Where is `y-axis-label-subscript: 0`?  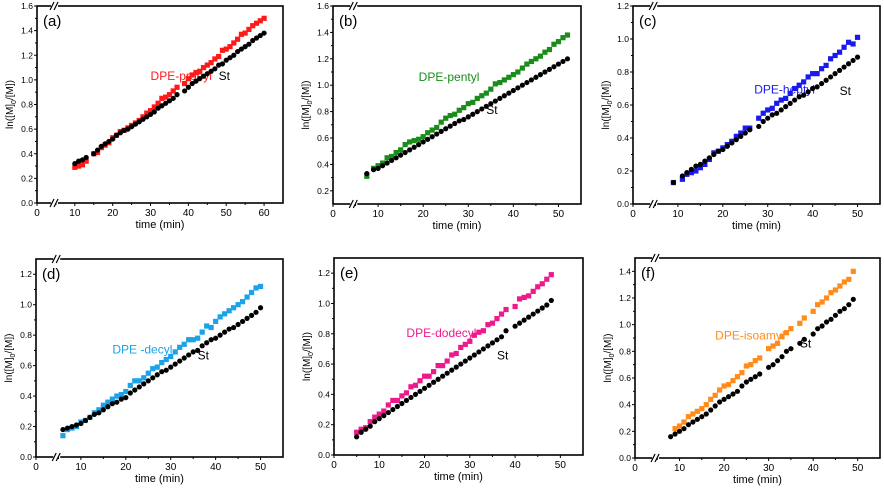
y-axis-label-subscript: 0 is located at coordinates (14, 102).